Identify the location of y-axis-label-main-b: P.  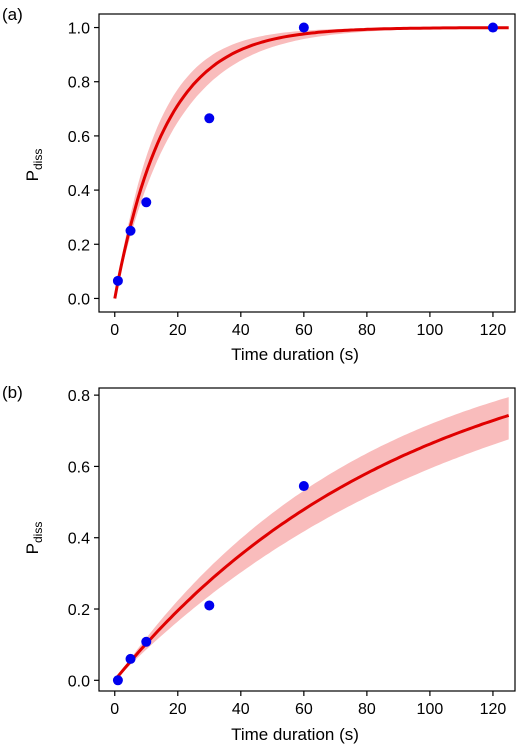
(32, 548).